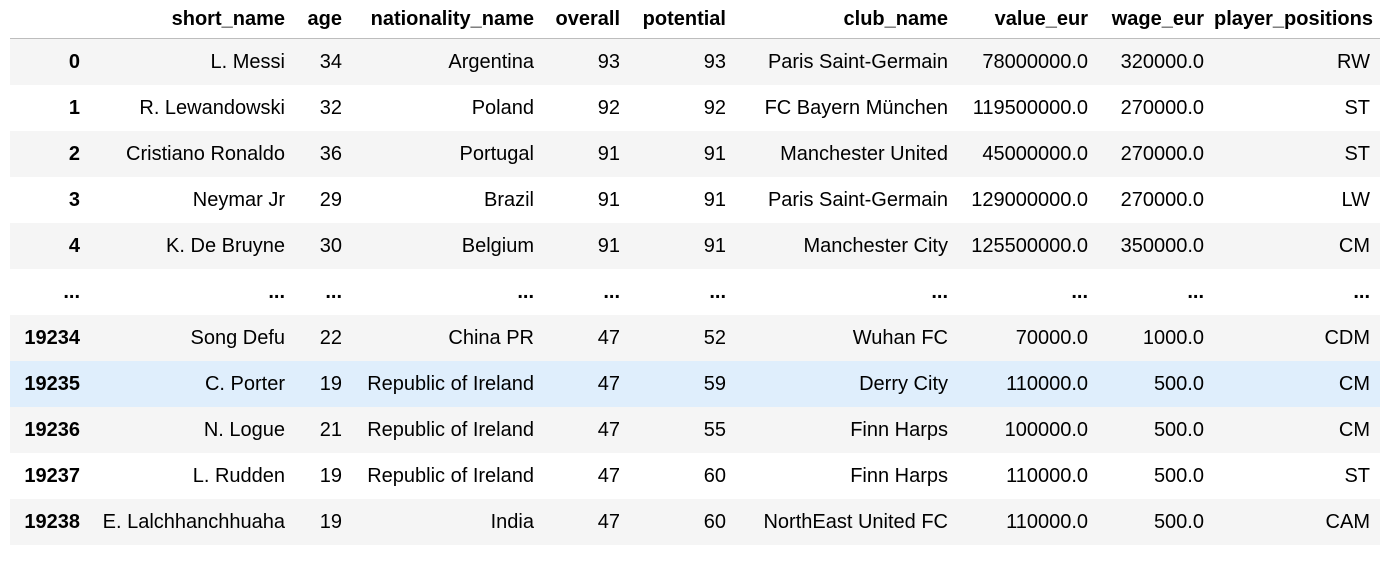 The image size is (1400, 563). I want to click on cell-club-name: NorthEast United FC, so click(855, 521).